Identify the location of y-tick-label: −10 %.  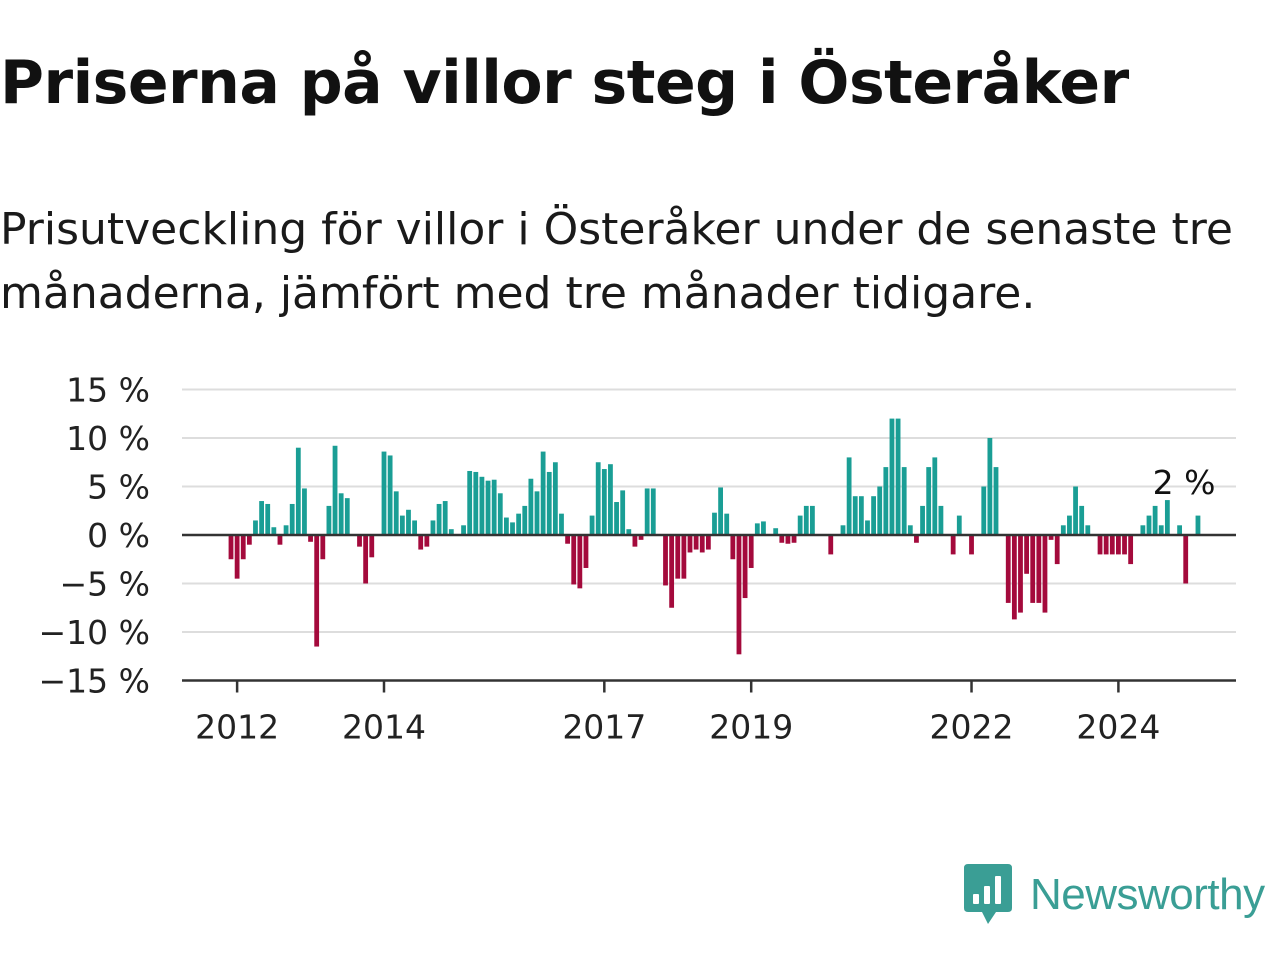
(95, 632).